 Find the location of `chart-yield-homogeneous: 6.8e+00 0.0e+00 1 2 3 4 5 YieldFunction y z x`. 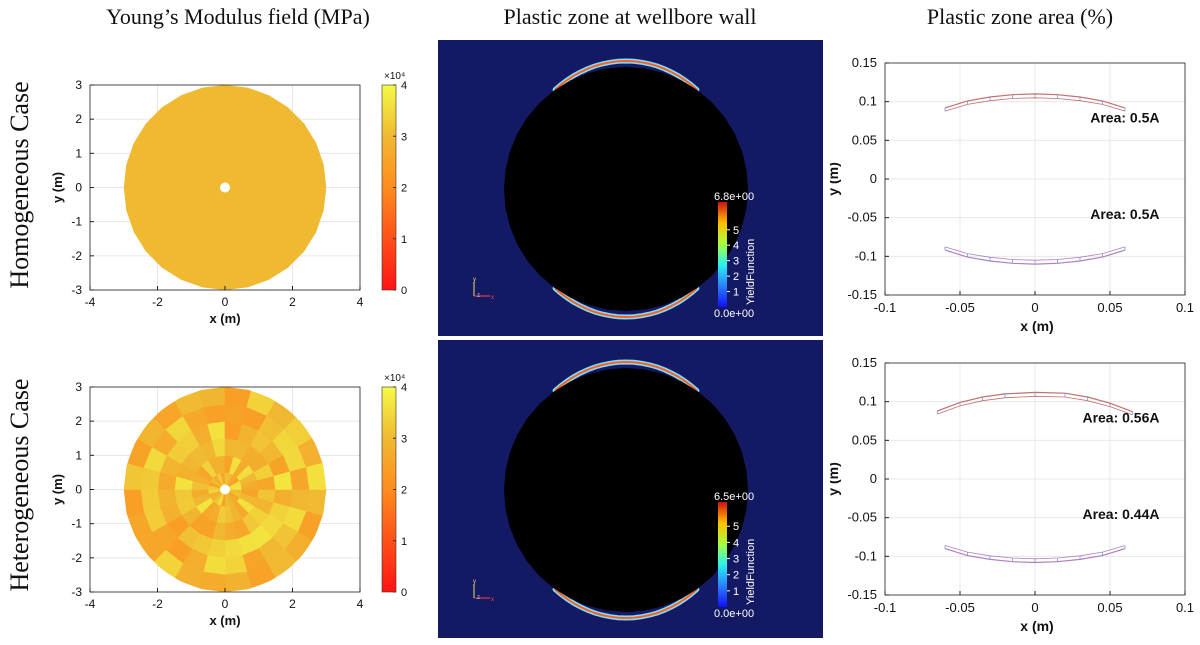

chart-yield-homogeneous: 6.8e+00 0.0e+00 1 2 3 4 5 YieldFunction y z x is located at coordinates (630, 188).